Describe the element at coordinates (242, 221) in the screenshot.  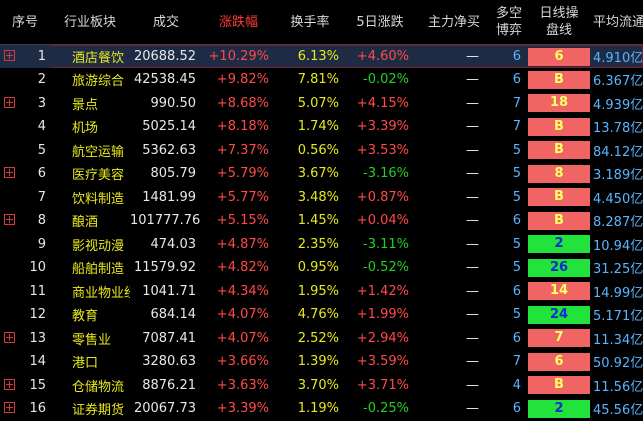
I see `change-value: +5.15%` at that location.